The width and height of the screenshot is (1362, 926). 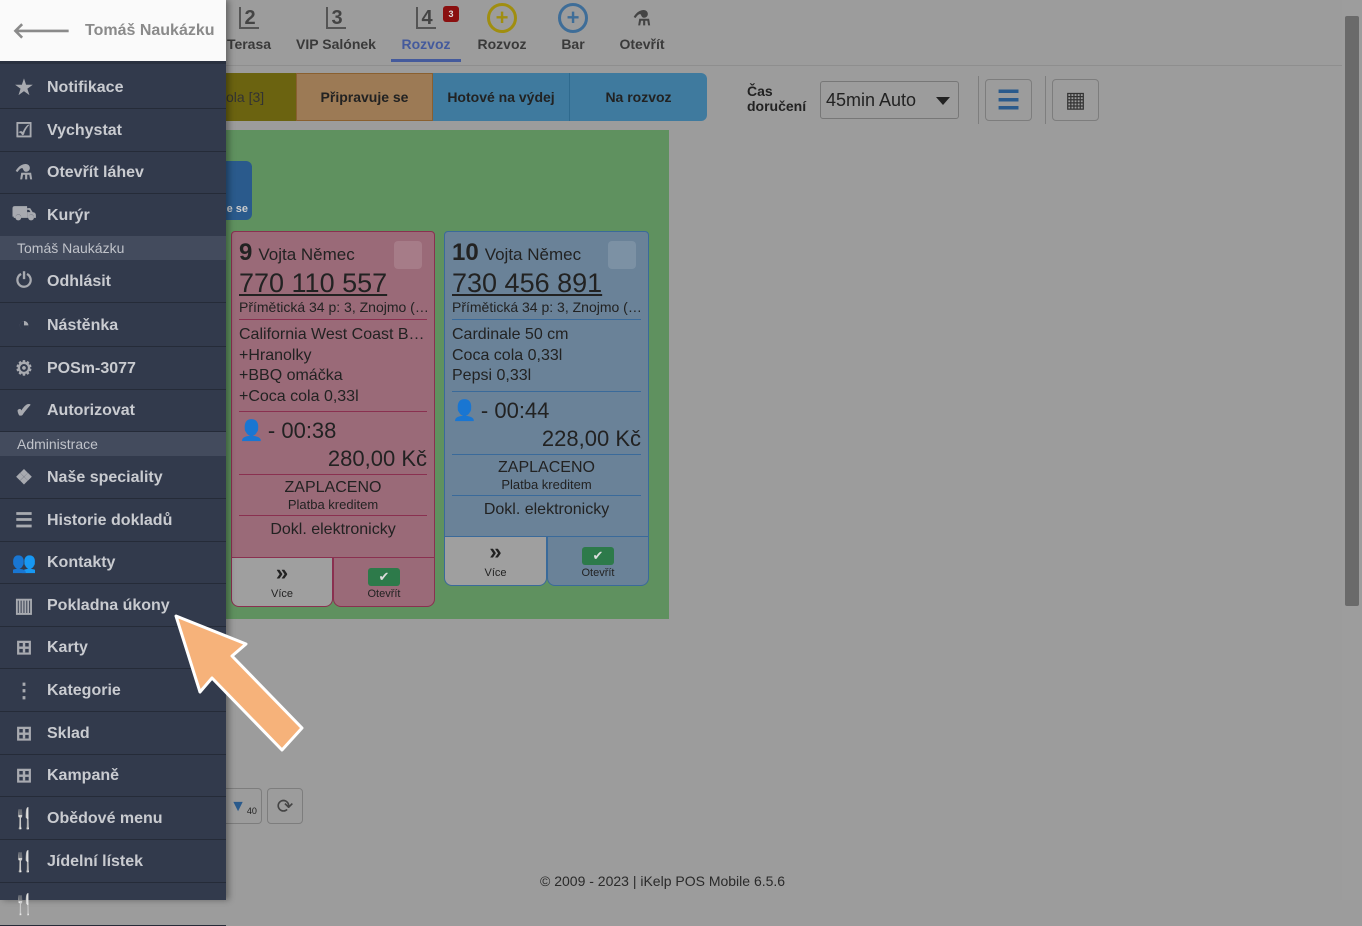 I want to click on new-bar-button: + Bar, so click(x=573, y=31).